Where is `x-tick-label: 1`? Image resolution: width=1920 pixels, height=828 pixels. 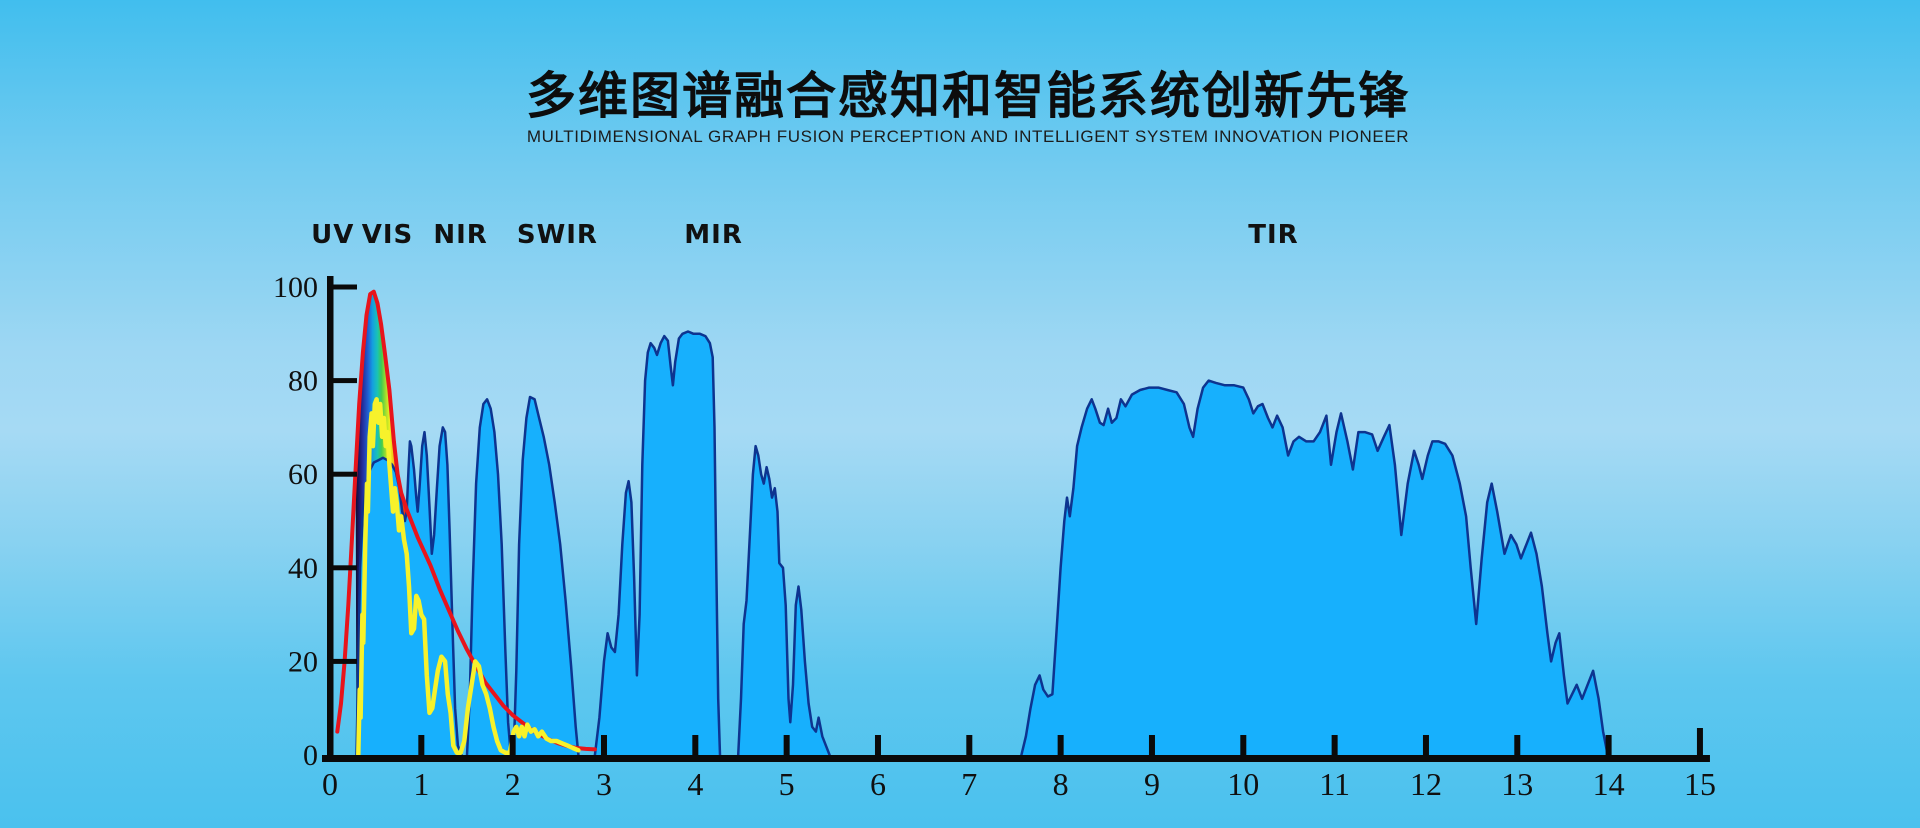 x-tick-label: 1 is located at coordinates (421, 784).